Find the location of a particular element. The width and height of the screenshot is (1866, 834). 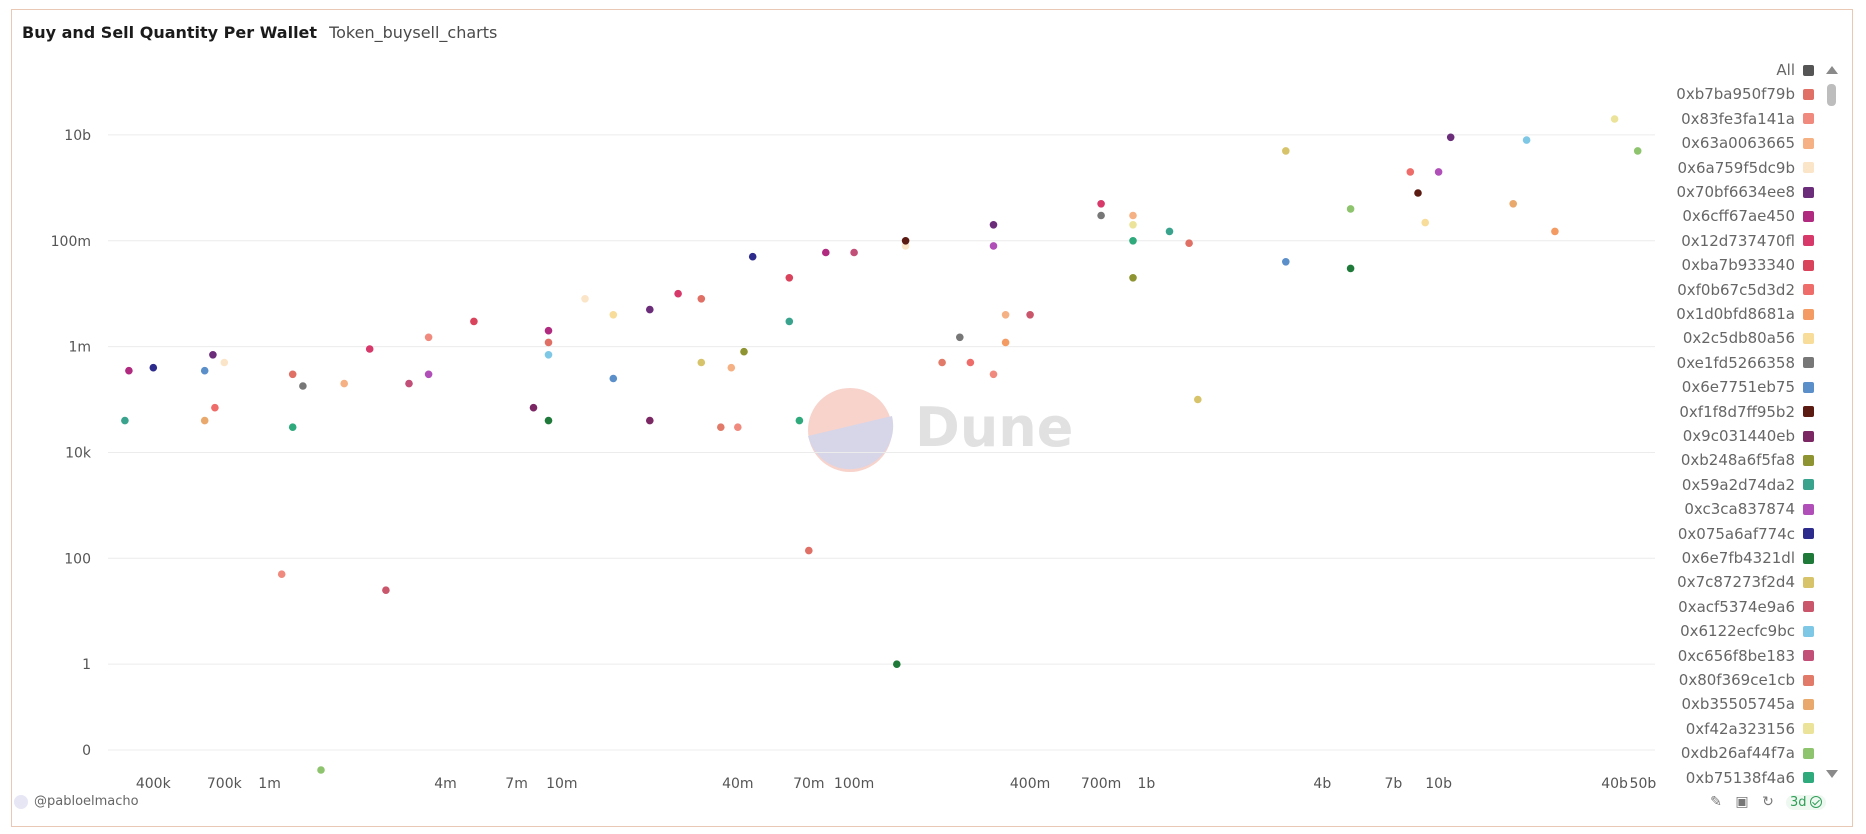

legend-label: 0xc3ca837874 is located at coordinates (1739, 509).